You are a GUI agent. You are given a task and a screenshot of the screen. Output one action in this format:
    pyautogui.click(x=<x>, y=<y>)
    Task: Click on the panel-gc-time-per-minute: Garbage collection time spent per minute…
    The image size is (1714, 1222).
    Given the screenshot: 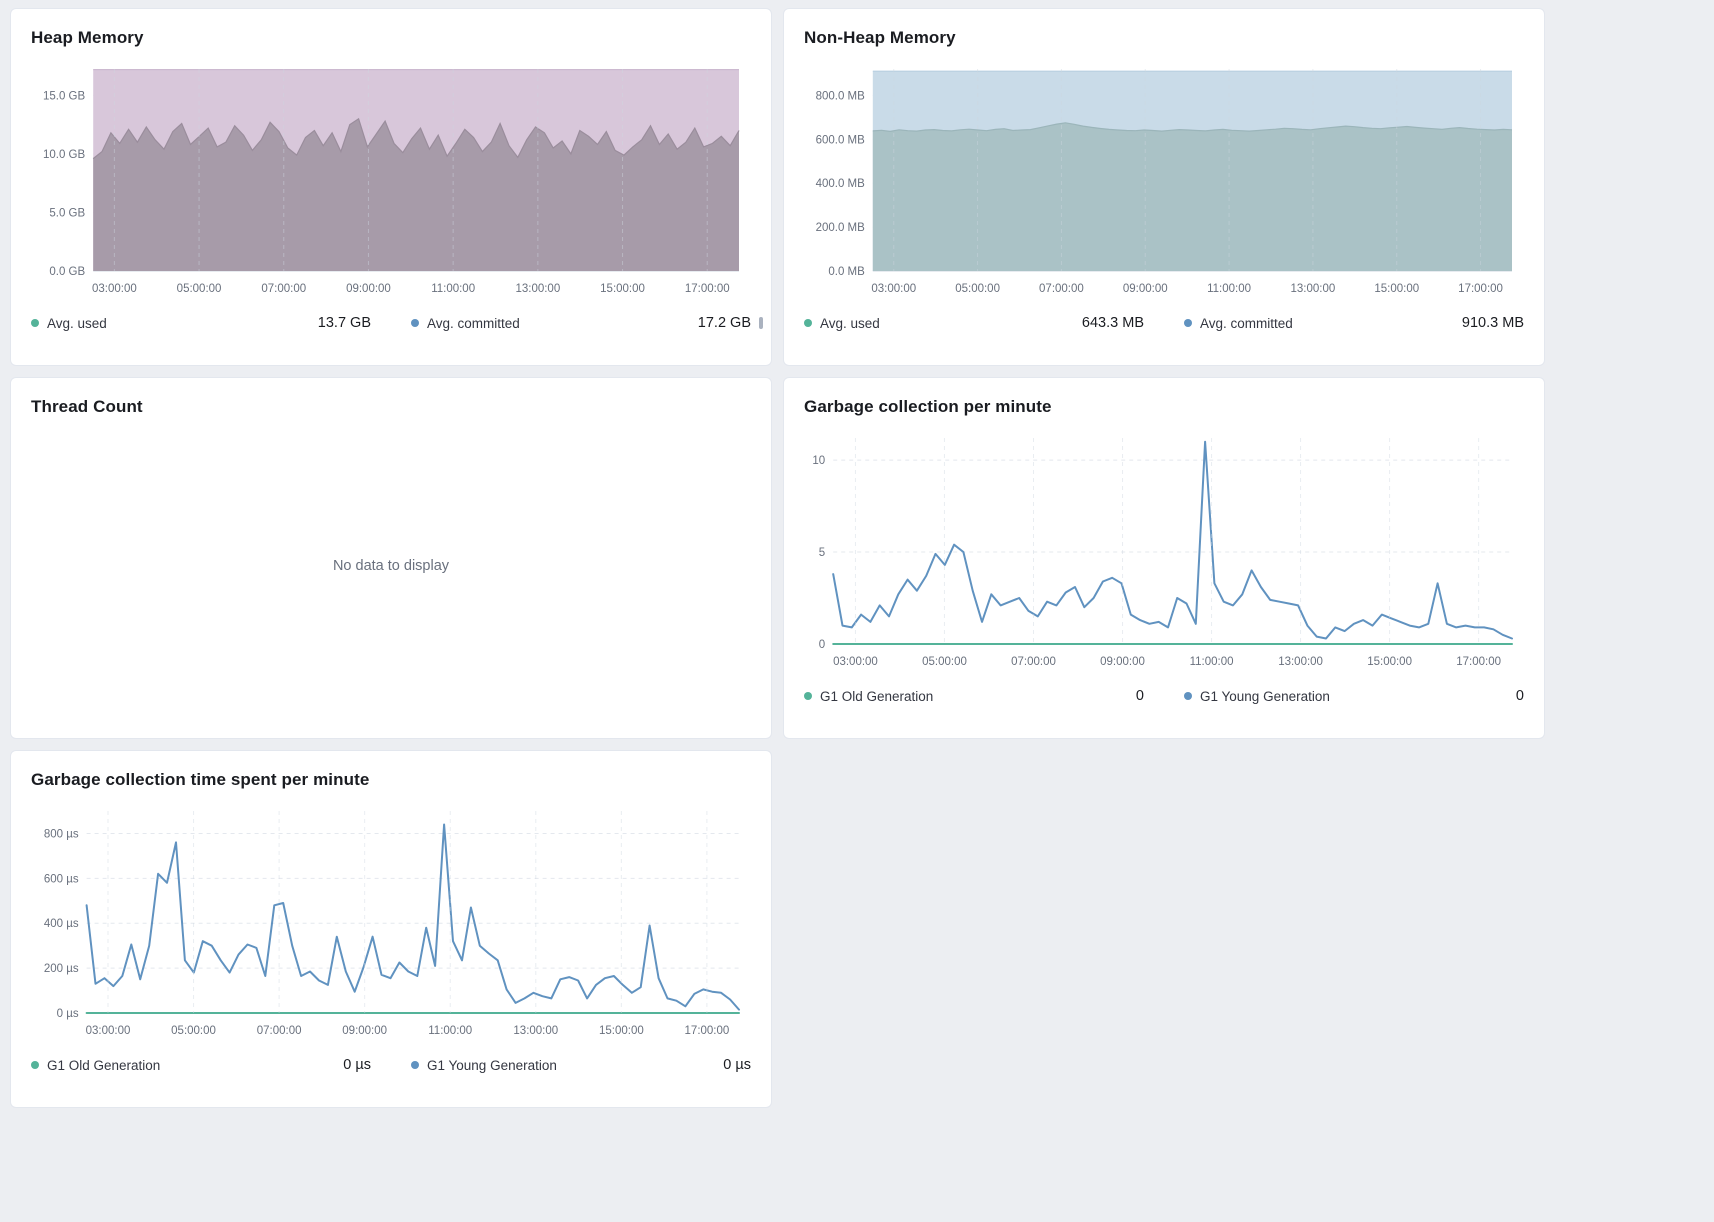 What is the action you would take?
    pyautogui.click(x=391, y=929)
    